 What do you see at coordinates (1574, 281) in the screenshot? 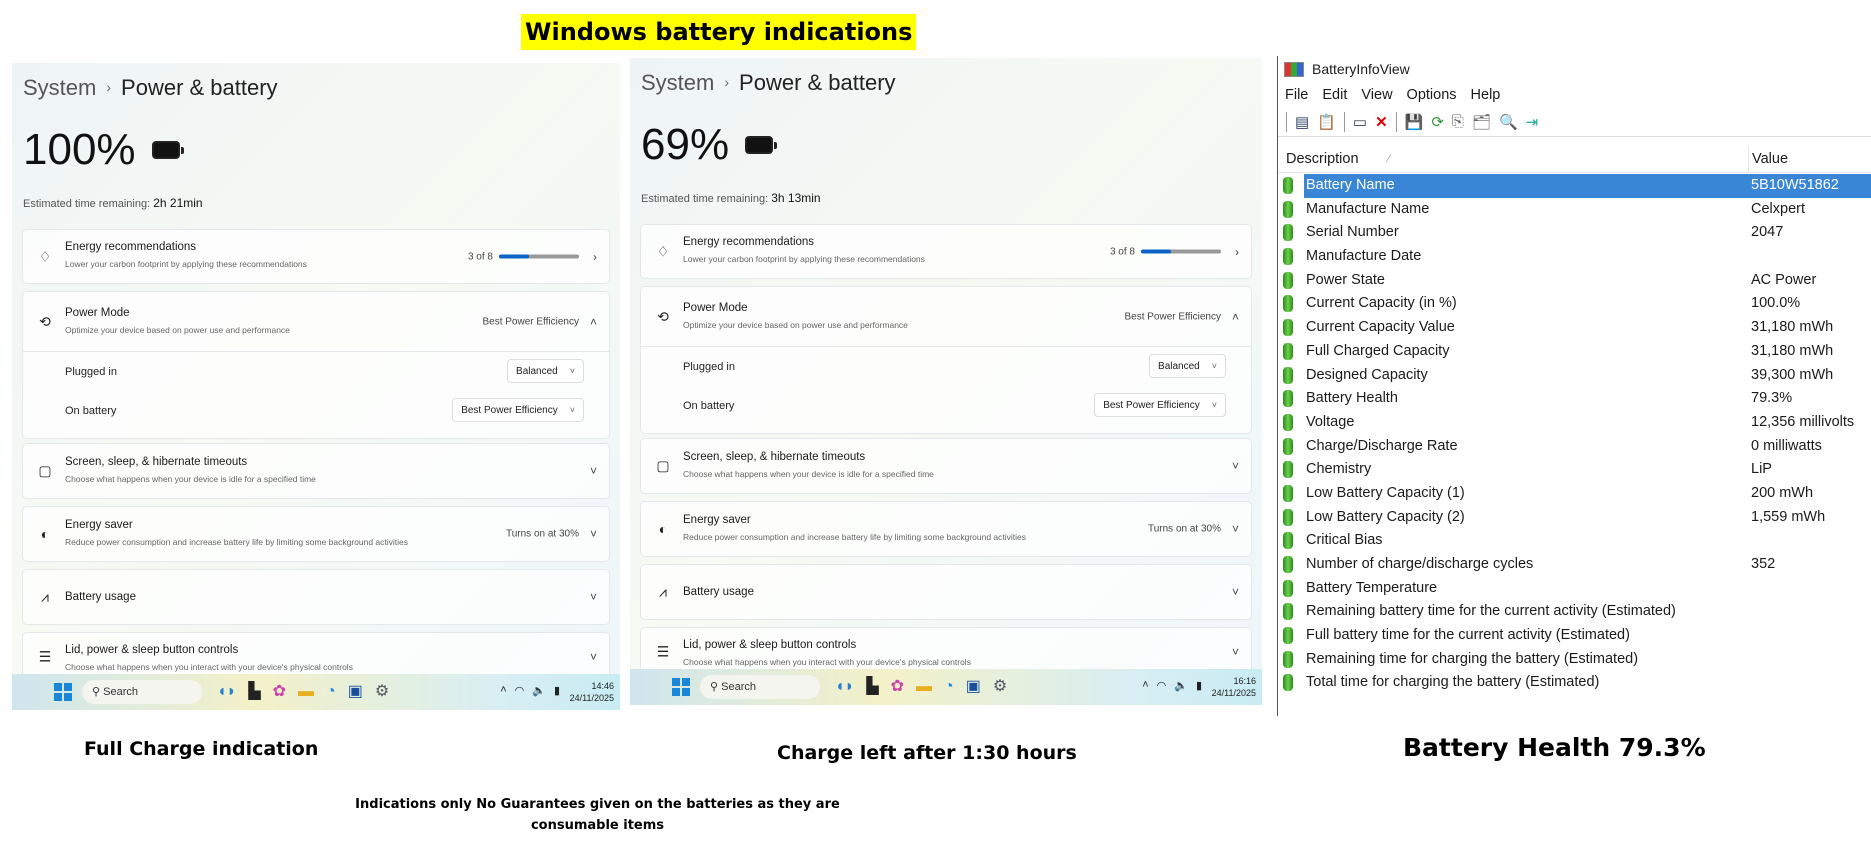
I see `battery-info-row: Power State AC Power` at bounding box center [1574, 281].